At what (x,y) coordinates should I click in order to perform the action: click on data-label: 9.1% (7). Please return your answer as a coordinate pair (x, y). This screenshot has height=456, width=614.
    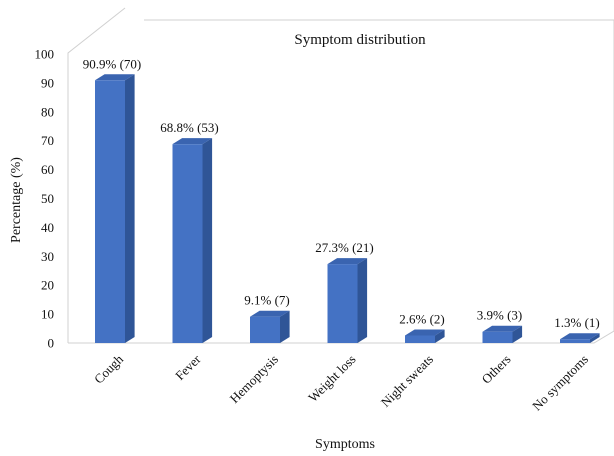
    Looking at the image, I should click on (267, 300).